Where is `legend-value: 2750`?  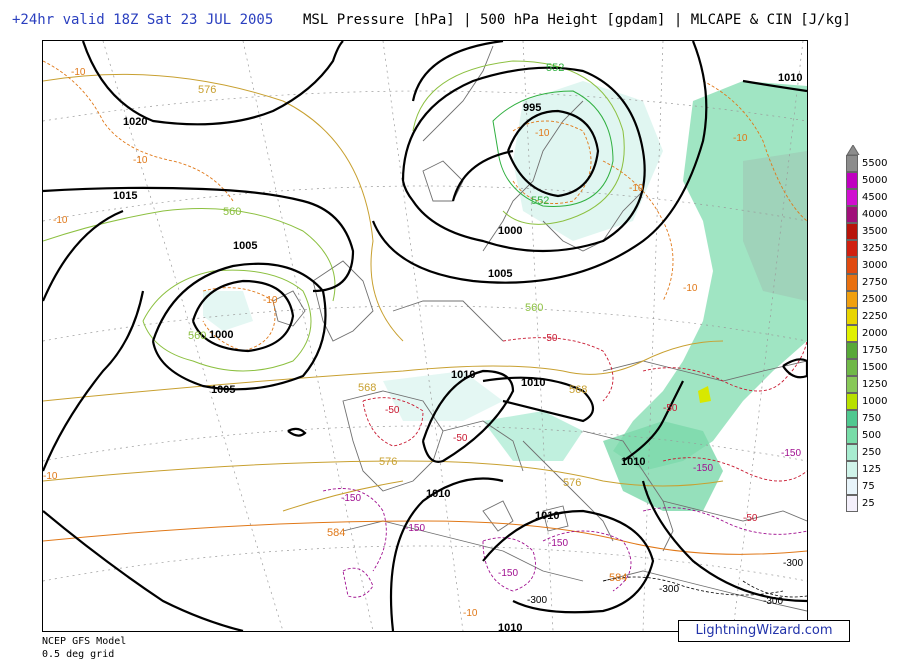 legend-value: 2750 is located at coordinates (875, 282).